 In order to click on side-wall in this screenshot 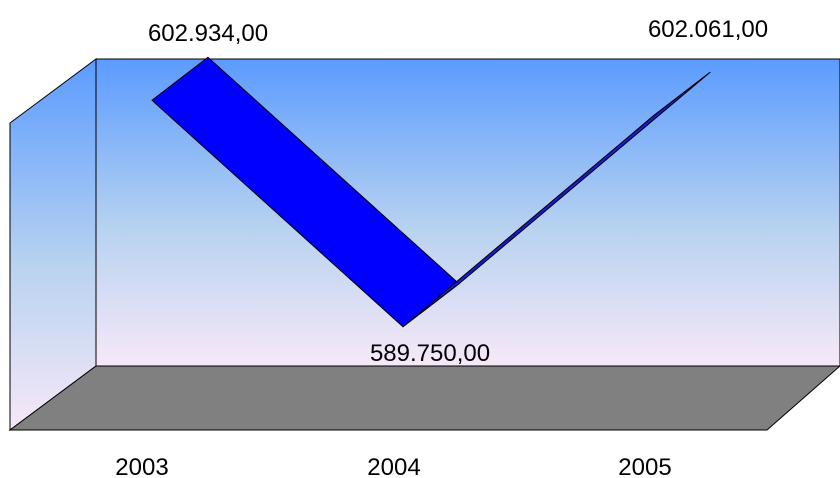, I will do `click(53, 244)`.